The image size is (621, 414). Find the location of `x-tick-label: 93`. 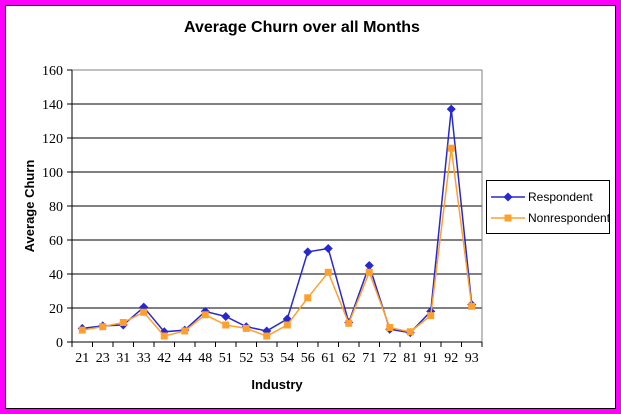

x-tick-label: 93 is located at coordinates (472, 358).